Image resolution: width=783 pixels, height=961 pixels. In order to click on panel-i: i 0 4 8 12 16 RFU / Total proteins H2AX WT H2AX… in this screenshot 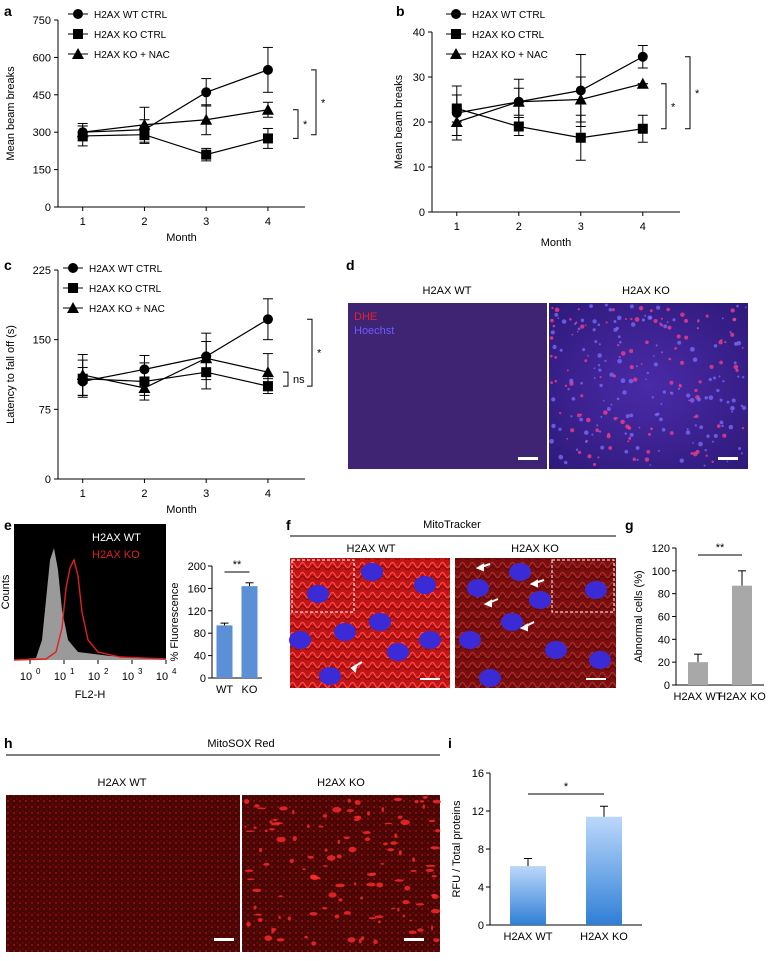, I will do `click(545, 839)`.